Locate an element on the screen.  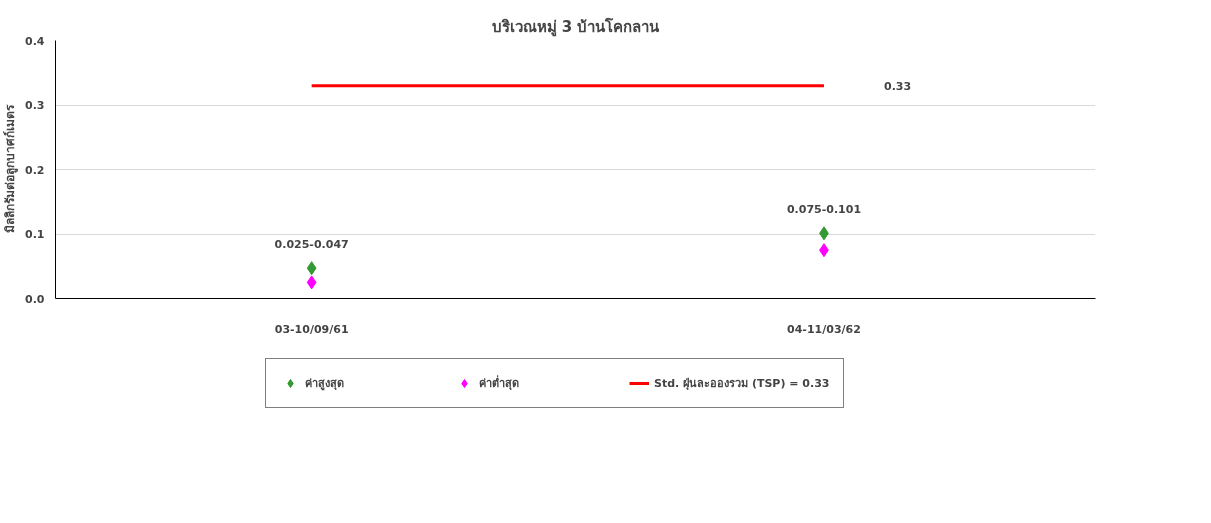
y-tick-label: 0.4 is located at coordinates (35, 41).